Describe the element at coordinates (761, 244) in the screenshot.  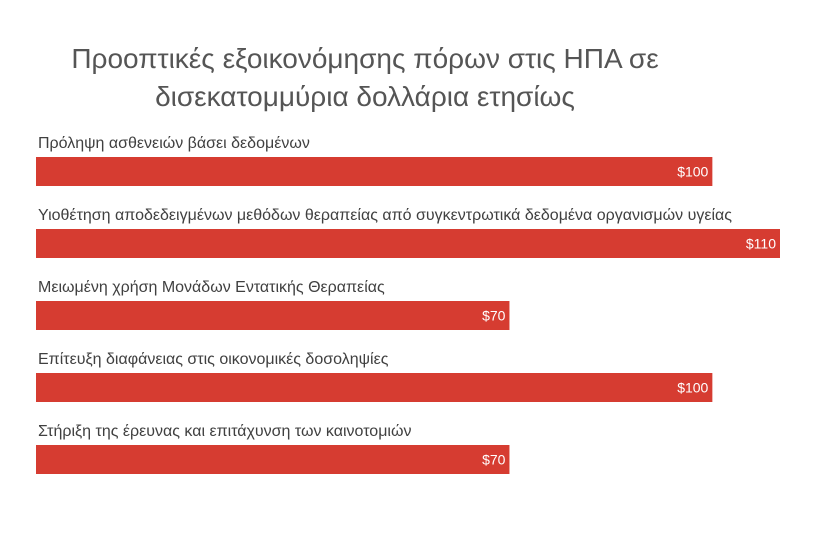
I see `bar-value-label: $110` at that location.